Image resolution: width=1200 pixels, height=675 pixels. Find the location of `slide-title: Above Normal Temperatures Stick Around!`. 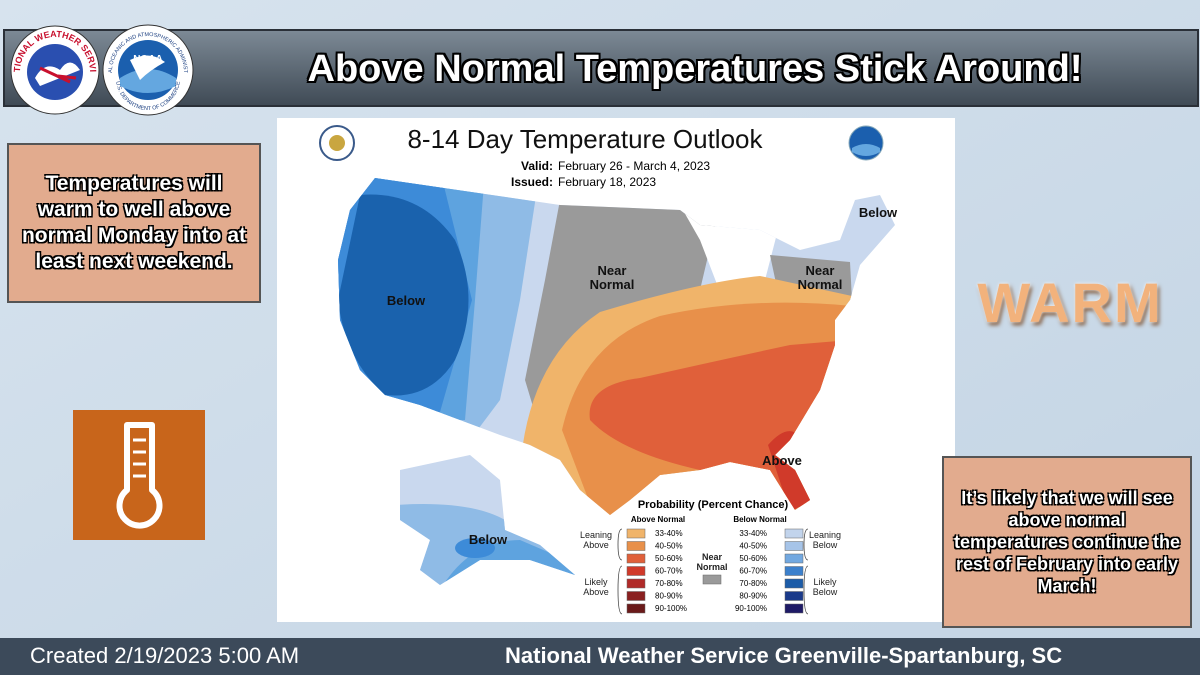

slide-title: Above Normal Temperatures Stick Around! is located at coordinates (695, 69).